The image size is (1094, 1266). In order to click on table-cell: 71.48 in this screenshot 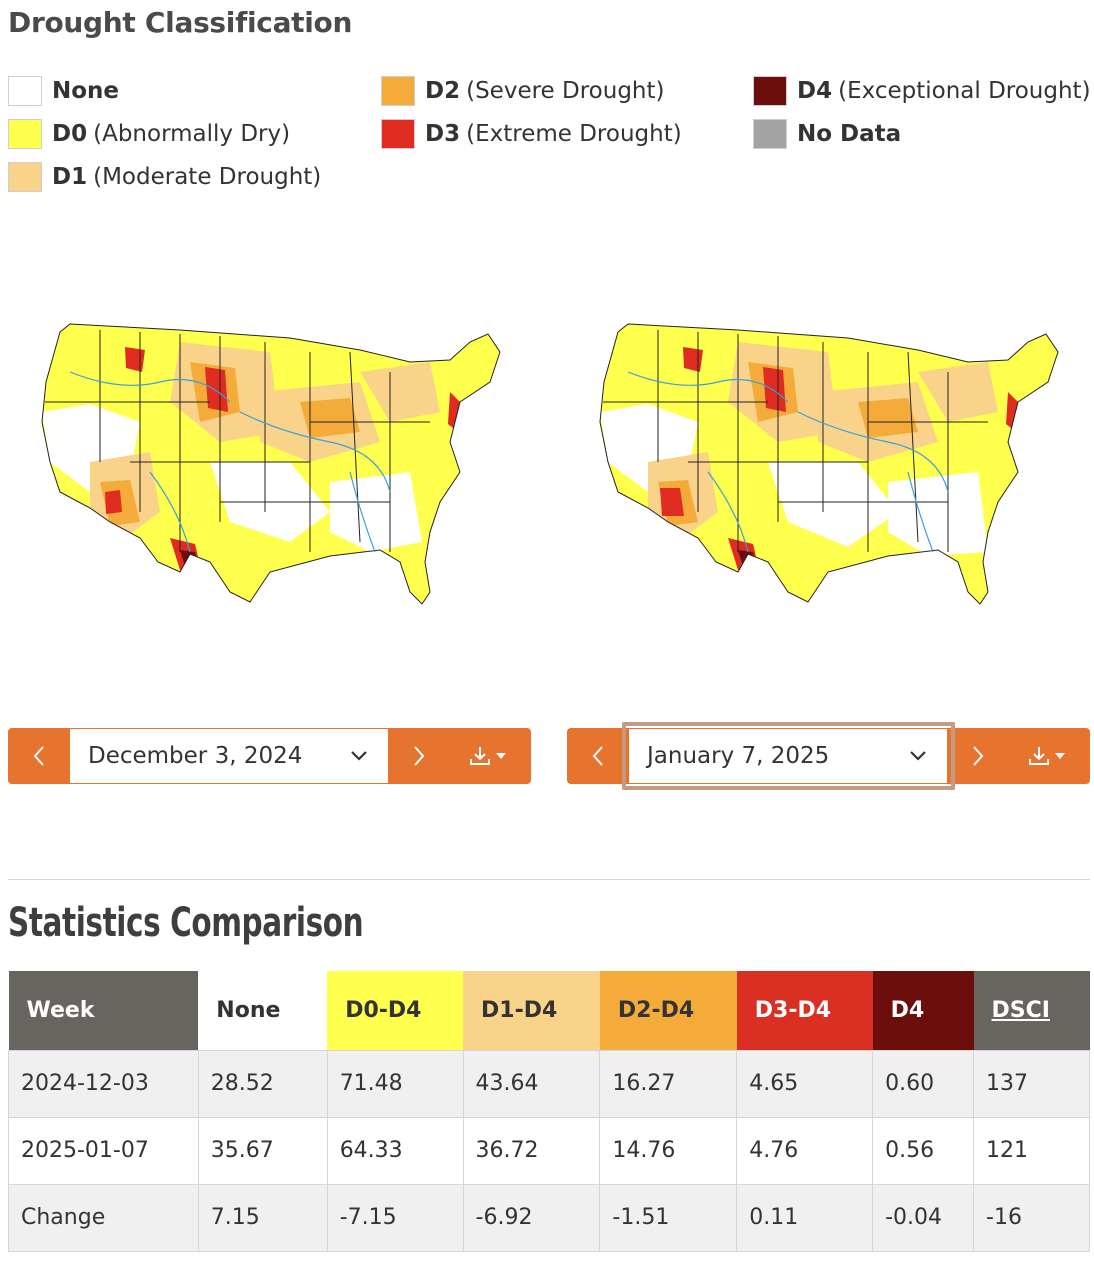, I will do `click(395, 1083)`.